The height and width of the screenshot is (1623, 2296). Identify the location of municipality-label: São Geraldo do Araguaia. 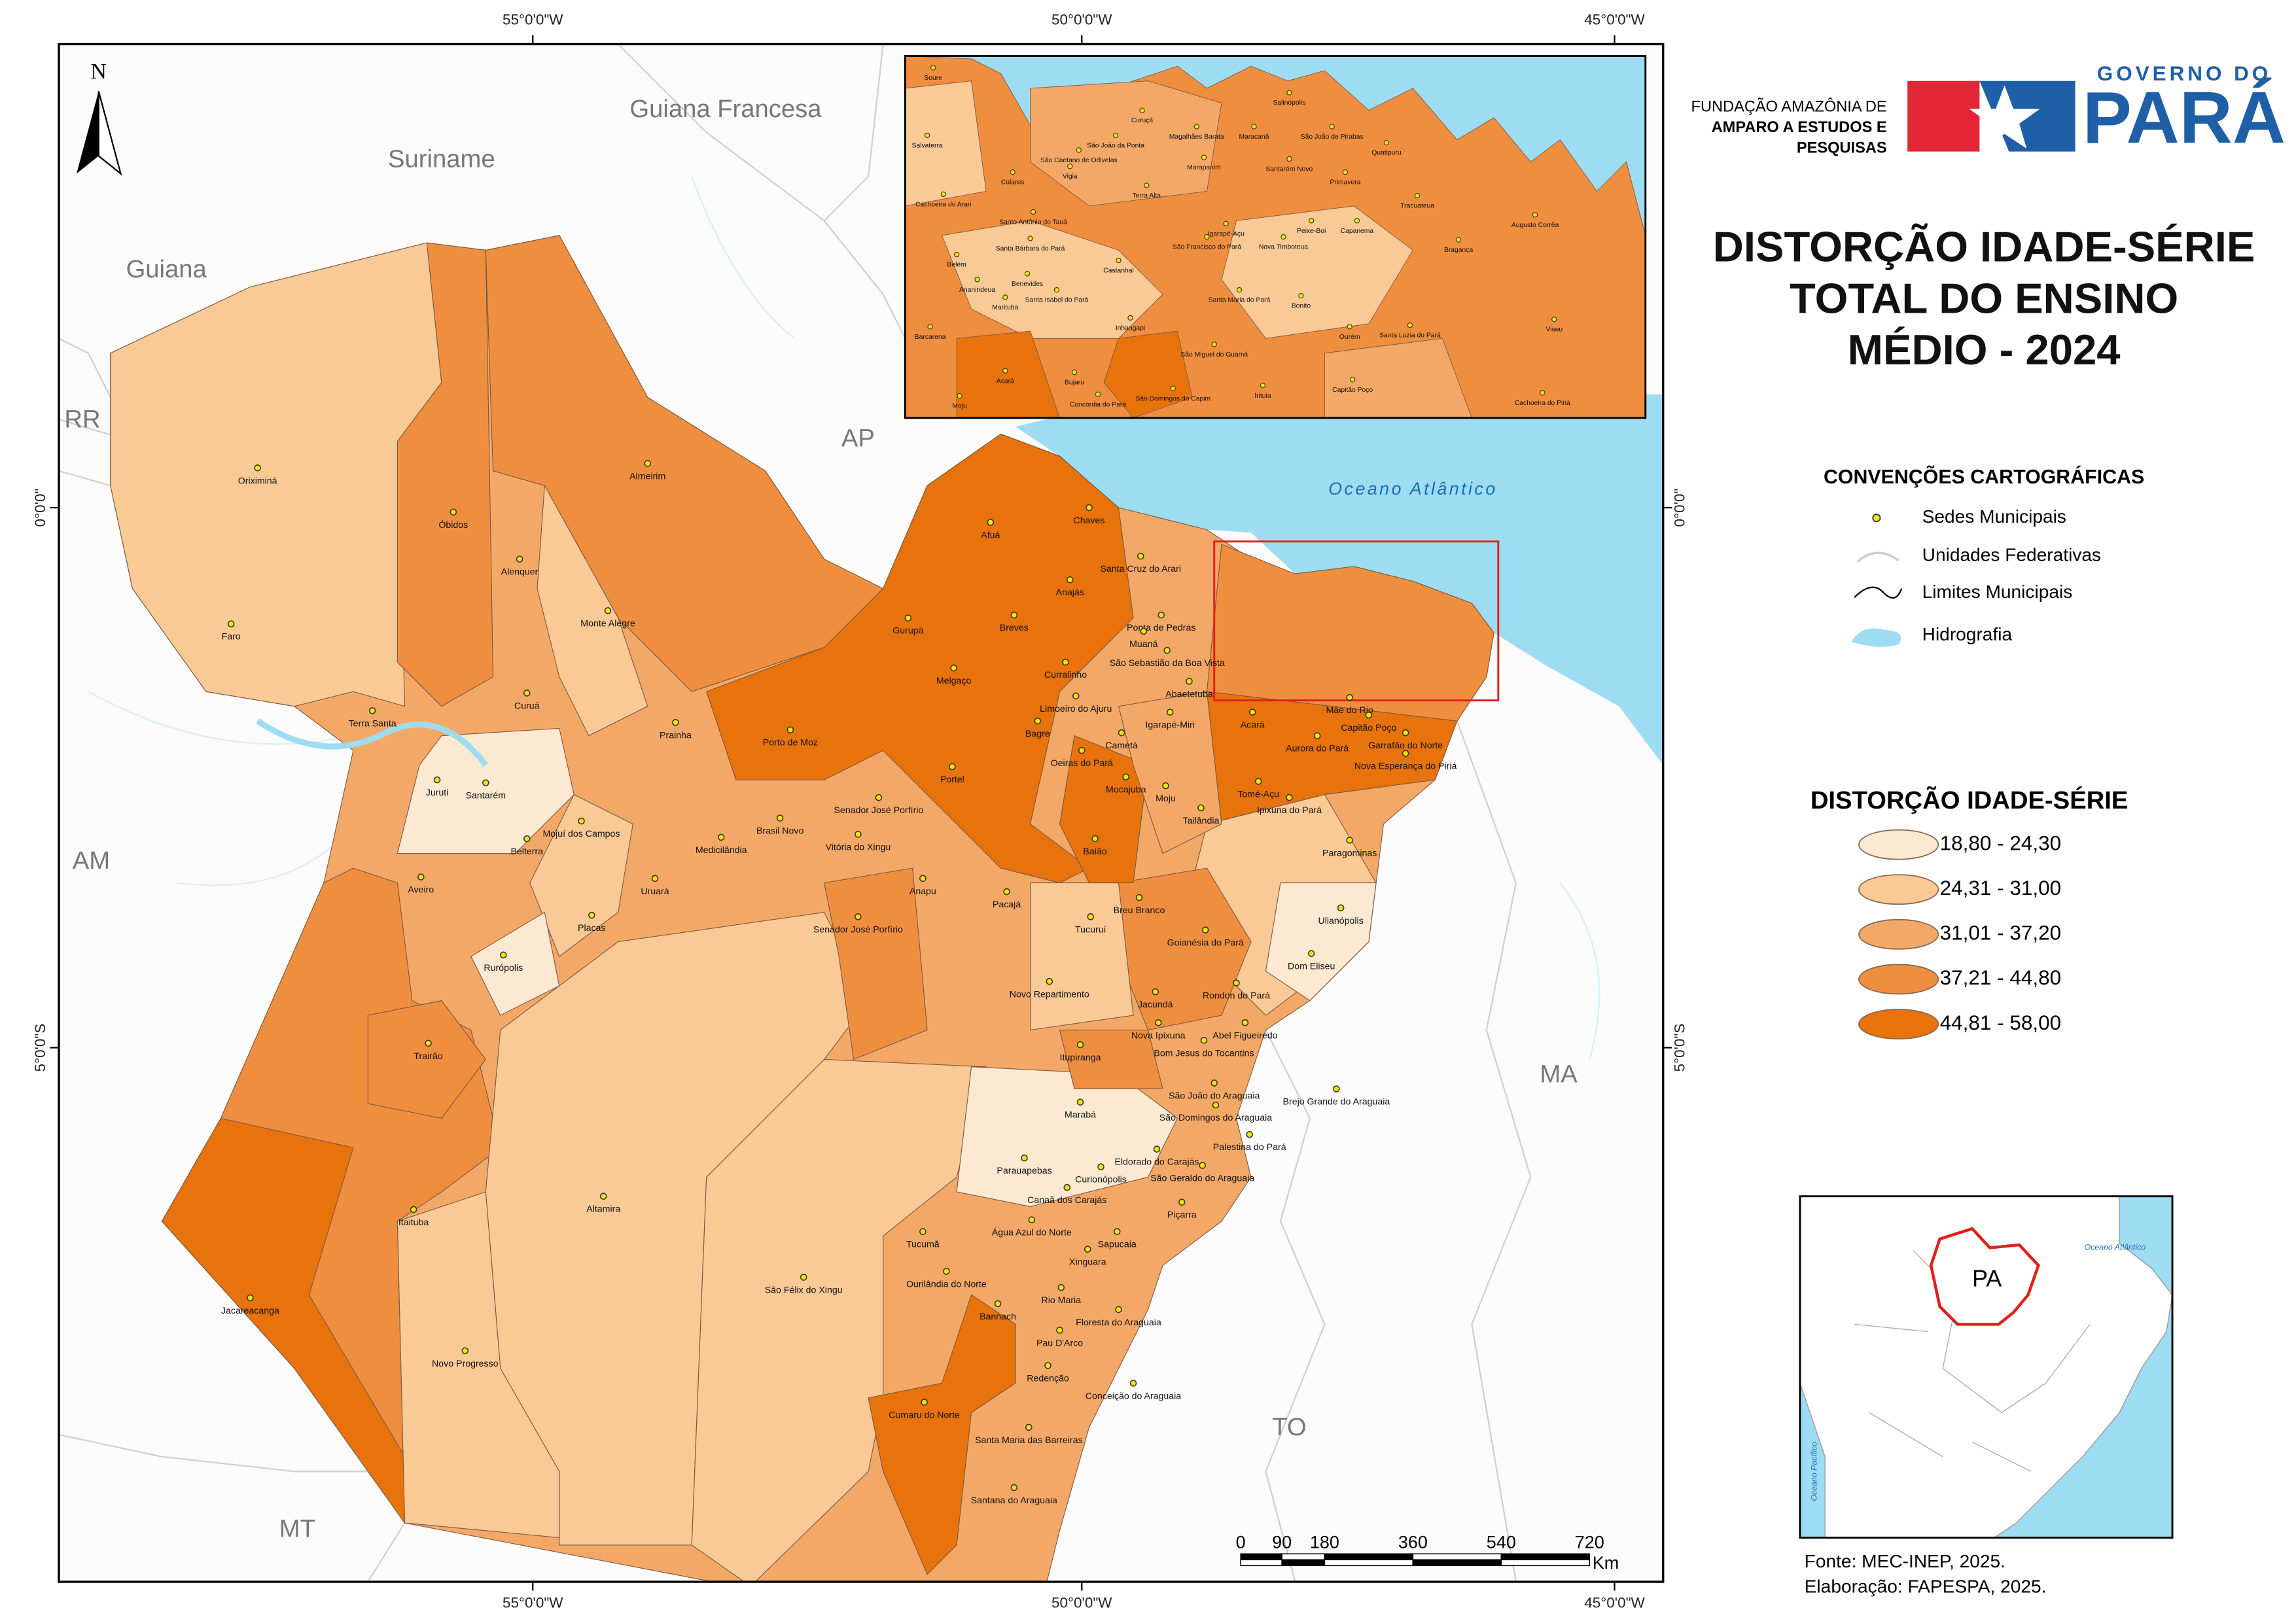
(1202, 1178).